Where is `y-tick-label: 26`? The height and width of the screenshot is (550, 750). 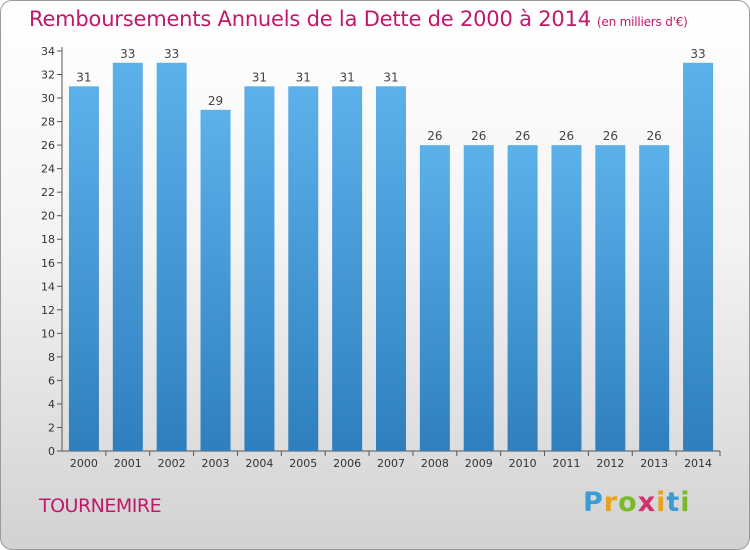
y-tick-label: 26 is located at coordinates (48, 145).